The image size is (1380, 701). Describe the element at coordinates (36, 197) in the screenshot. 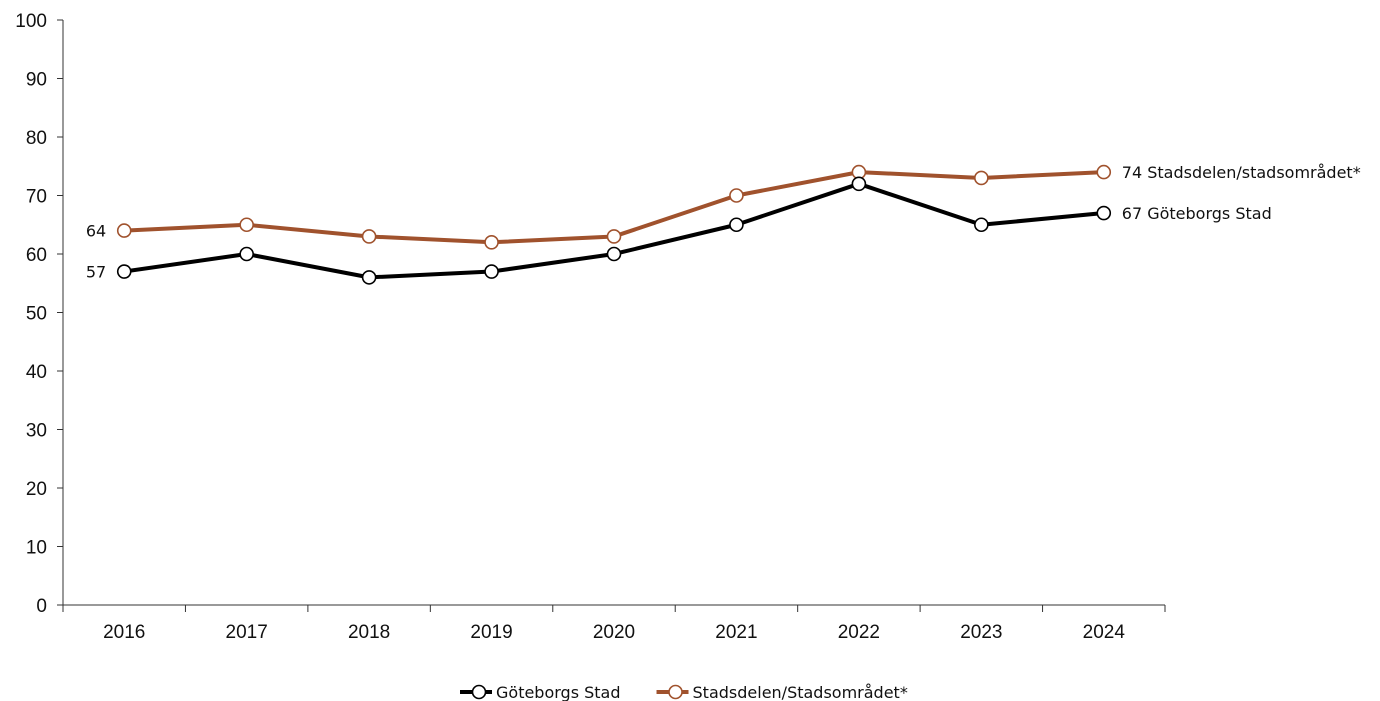

I see `y-tick-label: 70` at that location.